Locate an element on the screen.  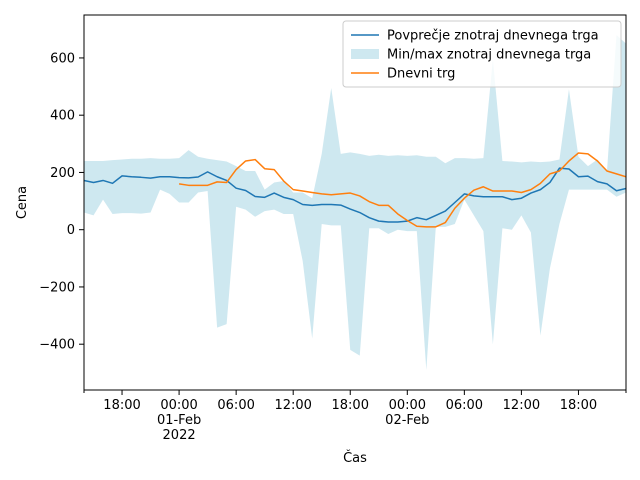
series-line-layer is located at coordinates (355, 190).